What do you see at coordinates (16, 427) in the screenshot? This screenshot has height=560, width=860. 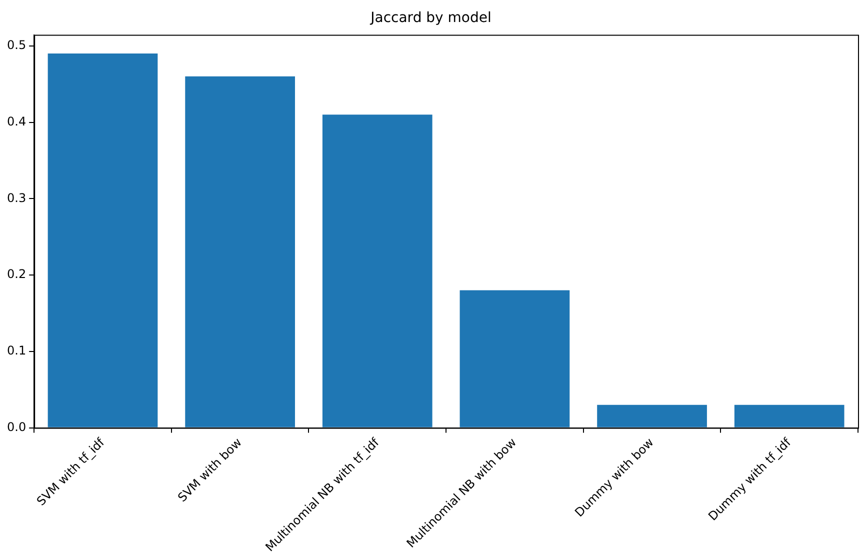 I see `y-tick-label: 0.0` at bounding box center [16, 427].